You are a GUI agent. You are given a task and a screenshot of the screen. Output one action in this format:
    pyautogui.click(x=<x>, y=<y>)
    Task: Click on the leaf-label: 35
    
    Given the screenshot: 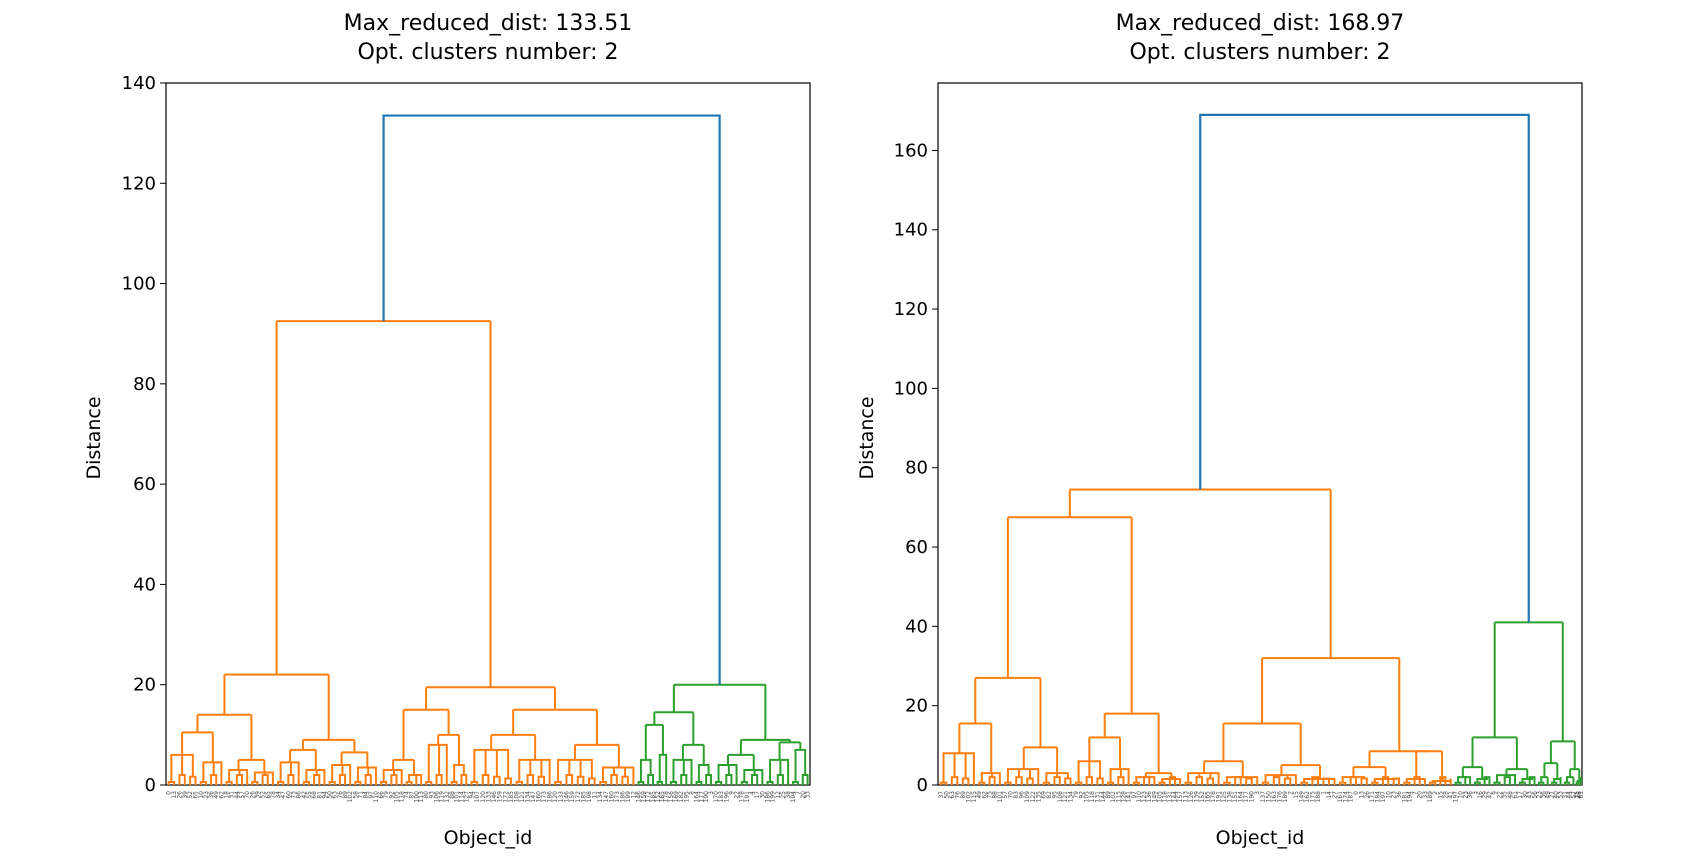 What is the action you would take?
    pyautogui.click(x=1505, y=795)
    